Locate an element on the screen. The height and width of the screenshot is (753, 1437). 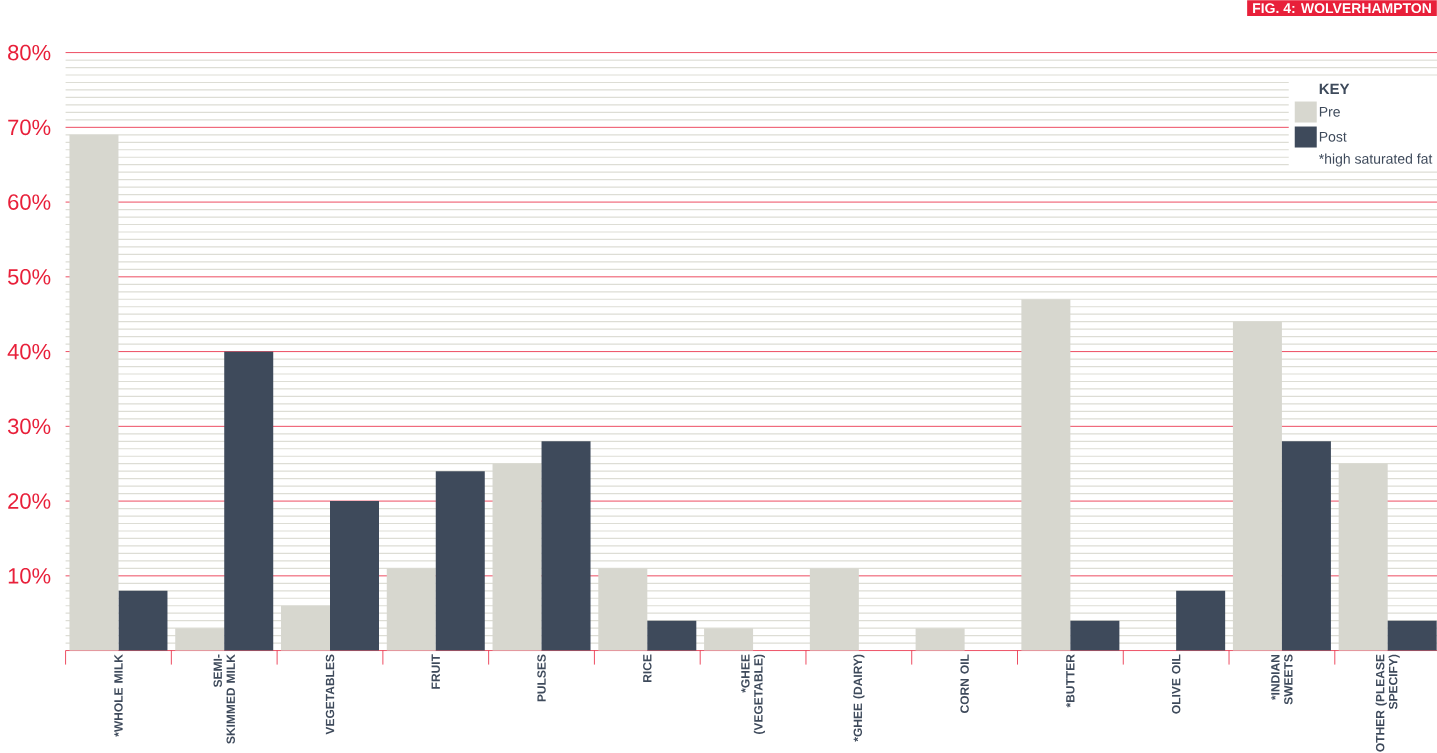
x-tick-label: VEGETABLES is located at coordinates (330, 694).